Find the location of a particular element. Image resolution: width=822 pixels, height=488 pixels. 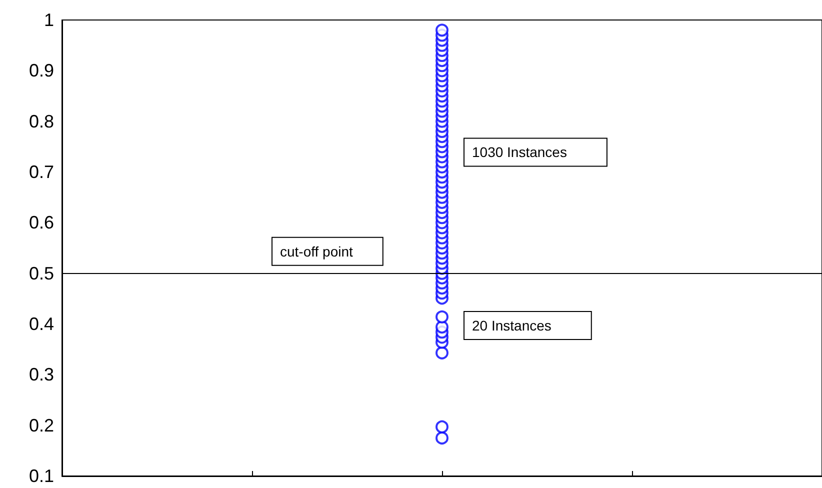

y-tick-label: 0.1 is located at coordinates (41, 476).